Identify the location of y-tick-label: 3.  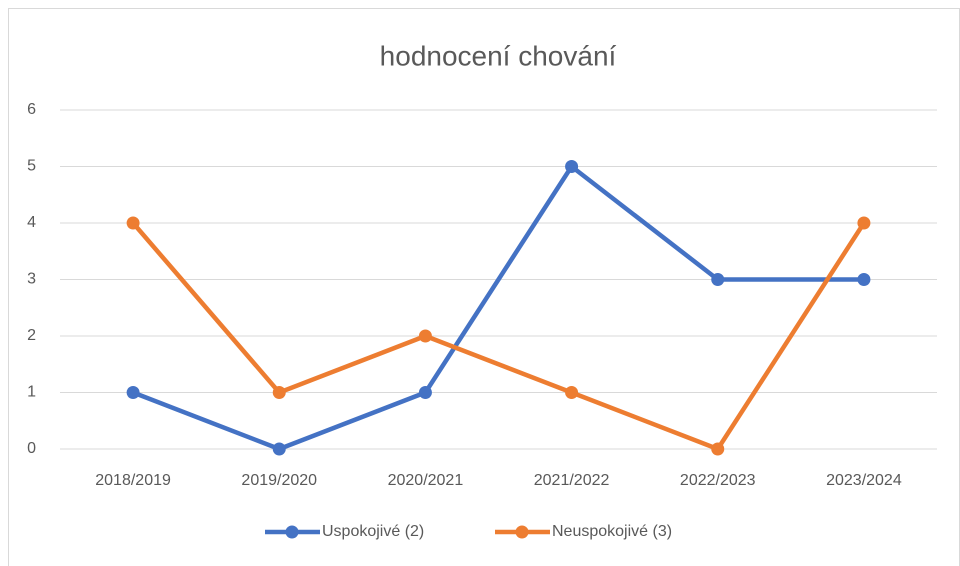
(31, 279).